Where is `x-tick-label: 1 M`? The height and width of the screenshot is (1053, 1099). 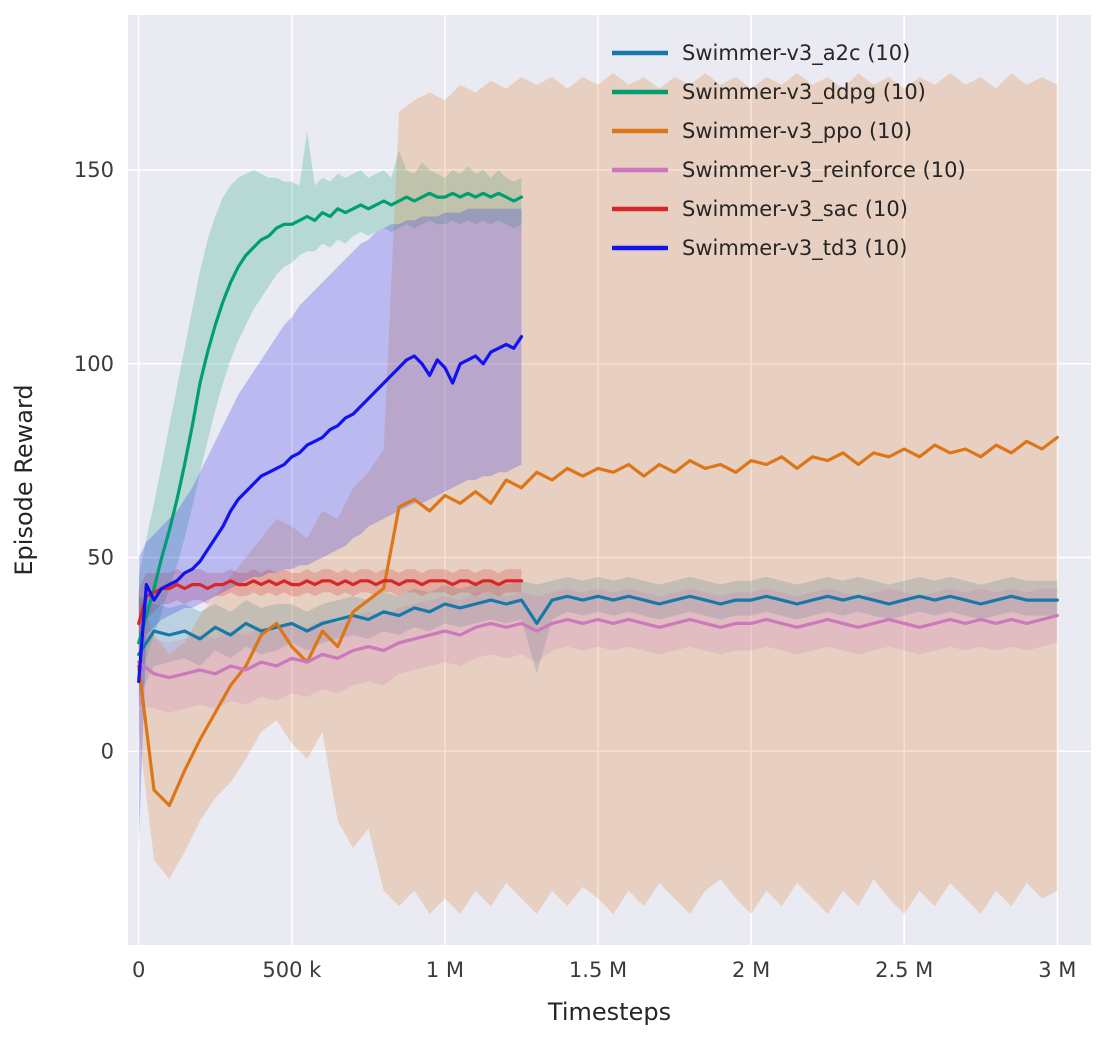 x-tick-label: 1 M is located at coordinates (445, 970).